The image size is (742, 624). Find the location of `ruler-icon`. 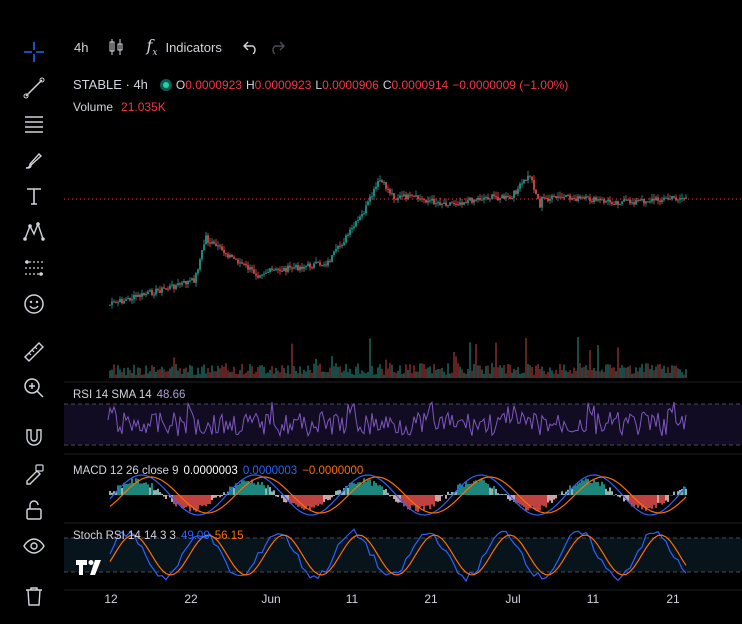

ruler-icon is located at coordinates (34, 352).